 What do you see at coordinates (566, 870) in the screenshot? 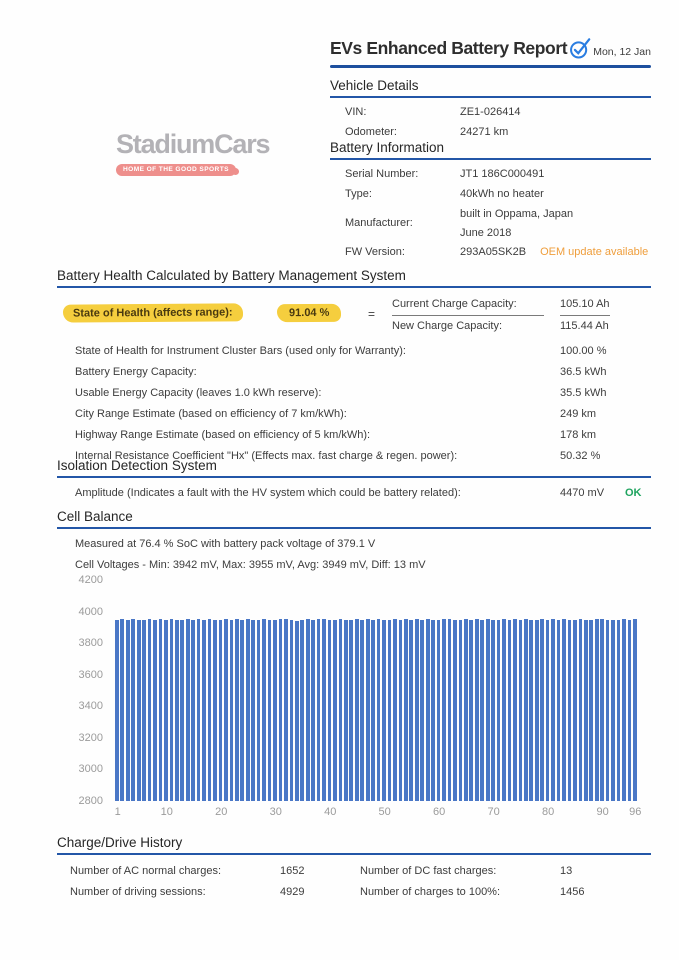
I see `dc-charges-value: 13` at bounding box center [566, 870].